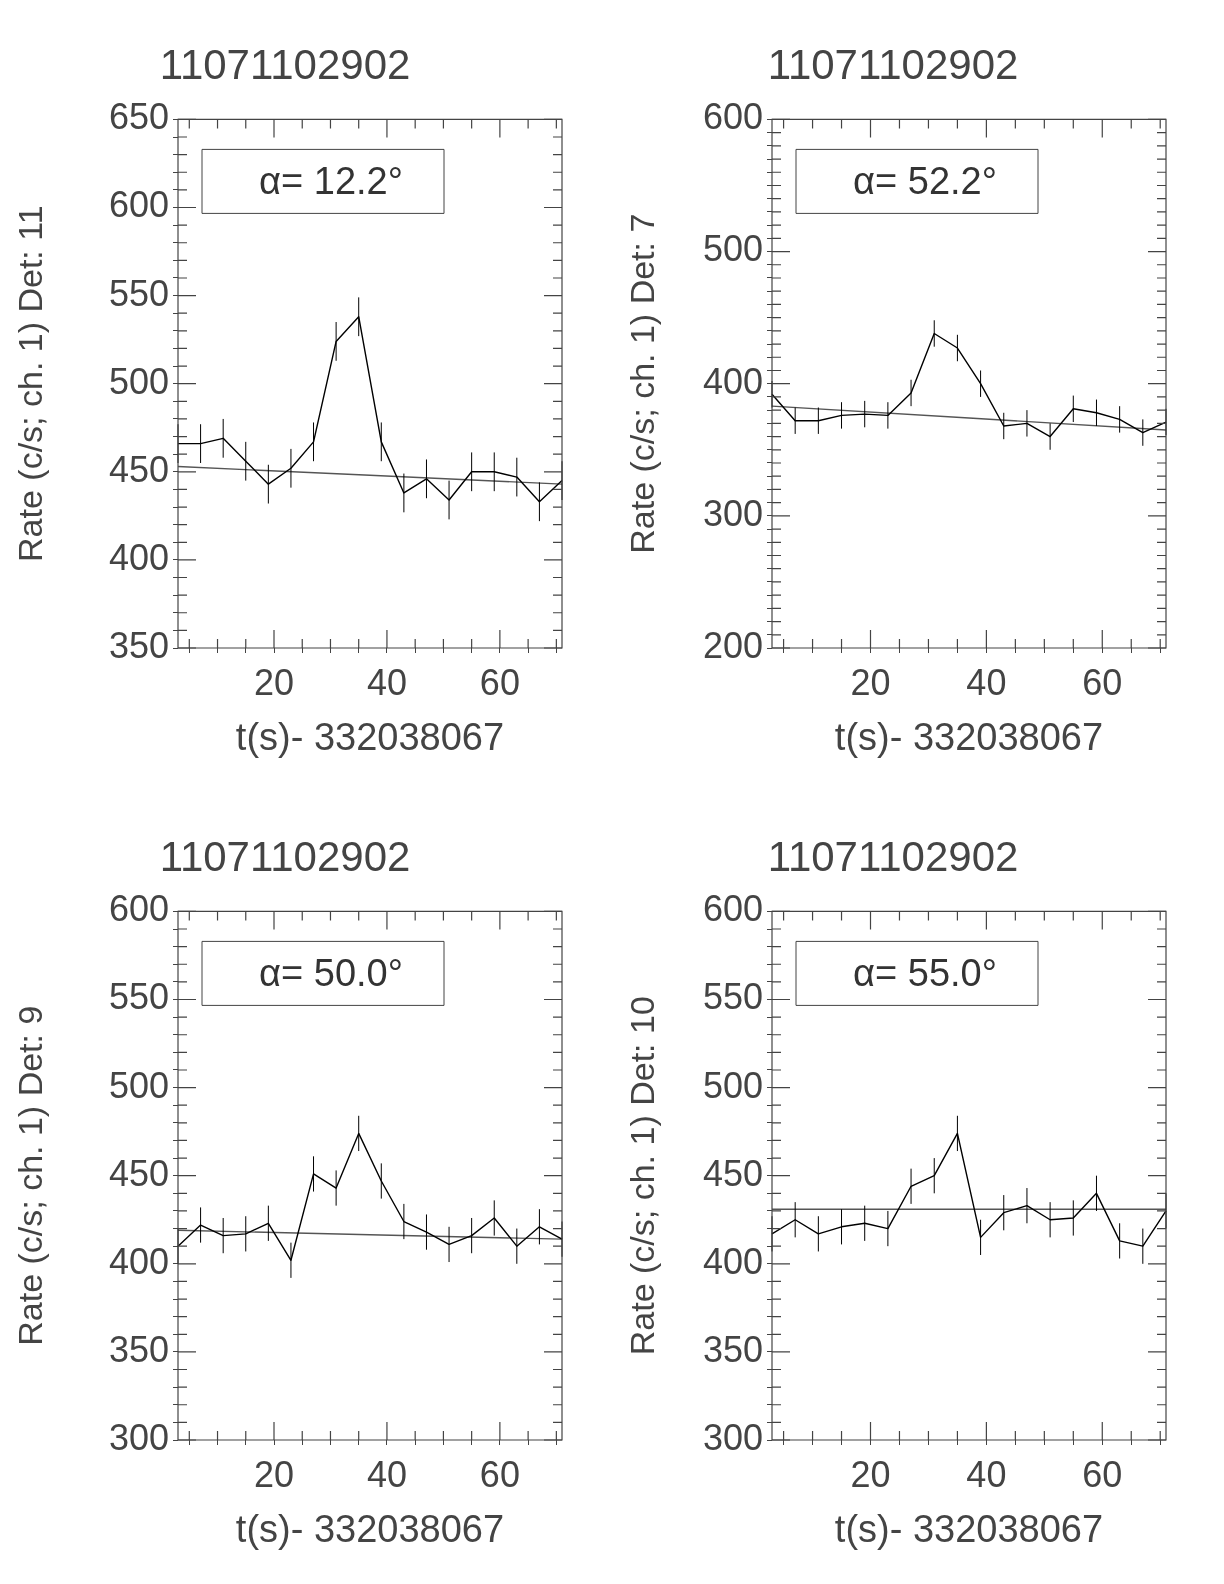 The width and height of the screenshot is (1224, 1584). What do you see at coordinates (331, 180) in the screenshot?
I see `annotation: α= 12.2°` at bounding box center [331, 180].